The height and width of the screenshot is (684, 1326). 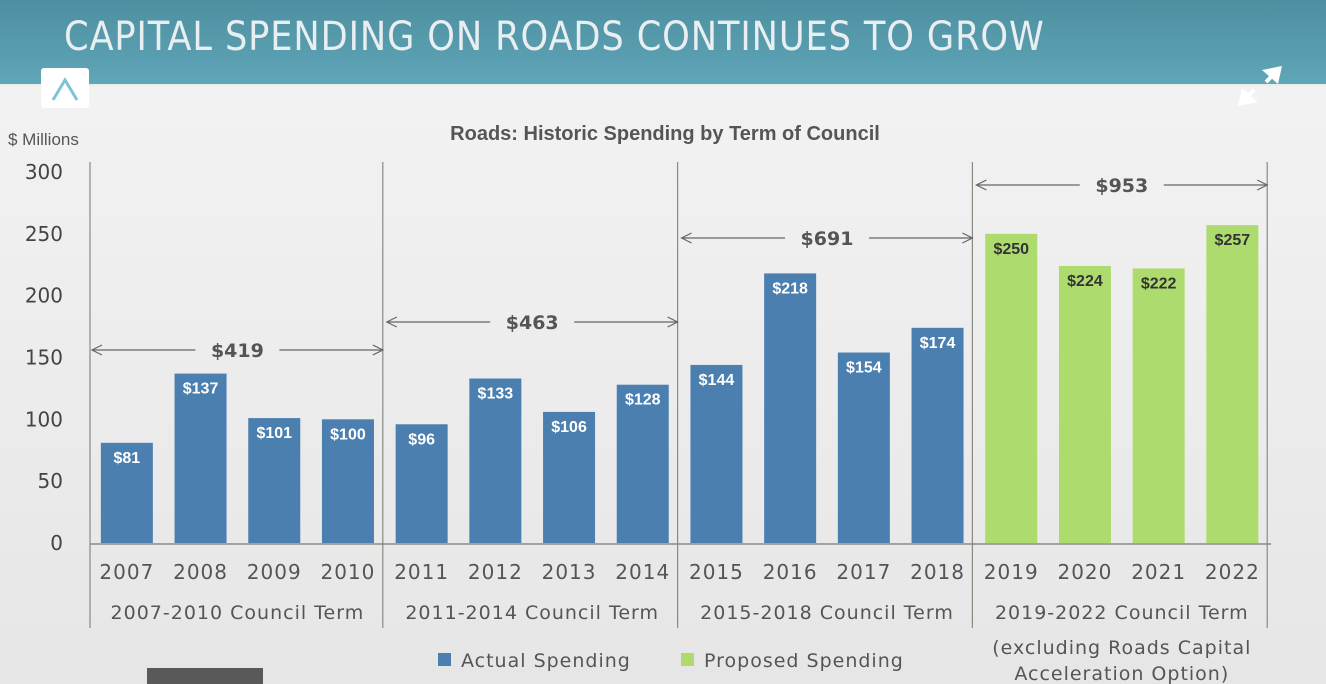 What do you see at coordinates (569, 572) in the screenshot?
I see `x-tick-label: 2013` at bounding box center [569, 572].